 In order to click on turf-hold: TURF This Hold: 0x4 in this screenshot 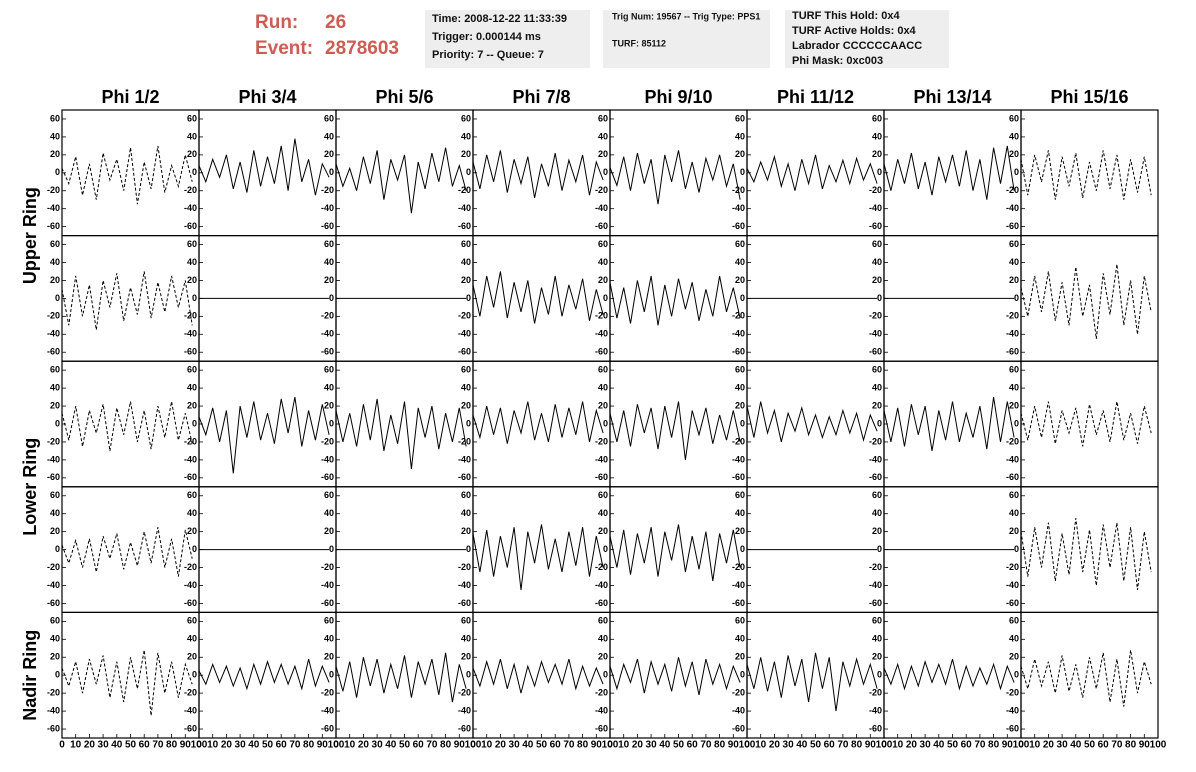, I will do `click(846, 16)`.